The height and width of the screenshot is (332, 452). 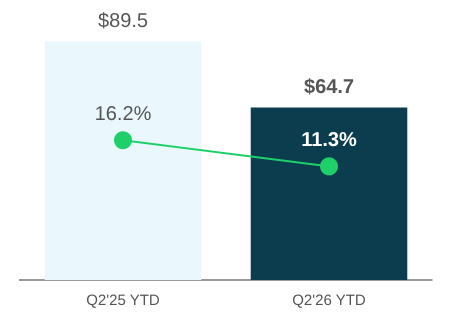 I want to click on data-label: 11.3%, so click(x=329, y=139).